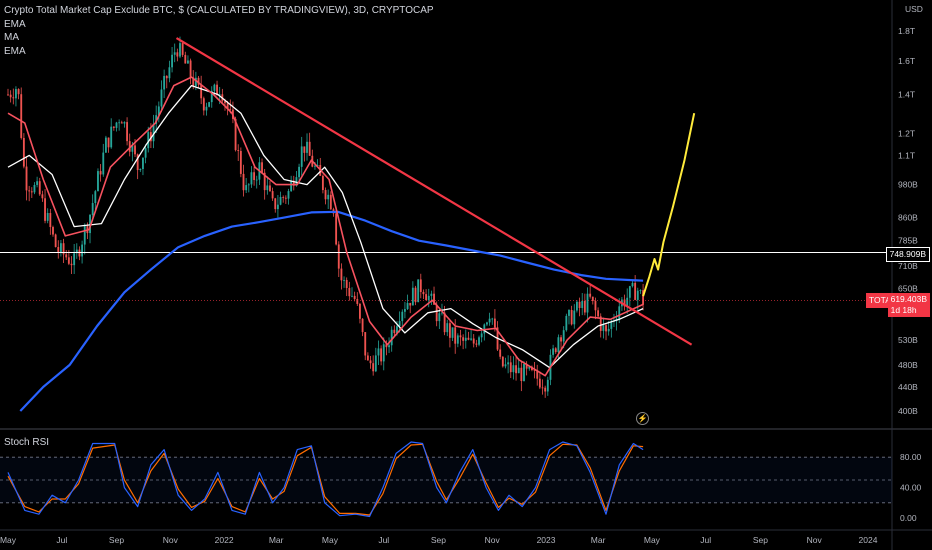  What do you see at coordinates (15, 51) in the screenshot?
I see `legend-ema-slow: EMA` at bounding box center [15, 51].